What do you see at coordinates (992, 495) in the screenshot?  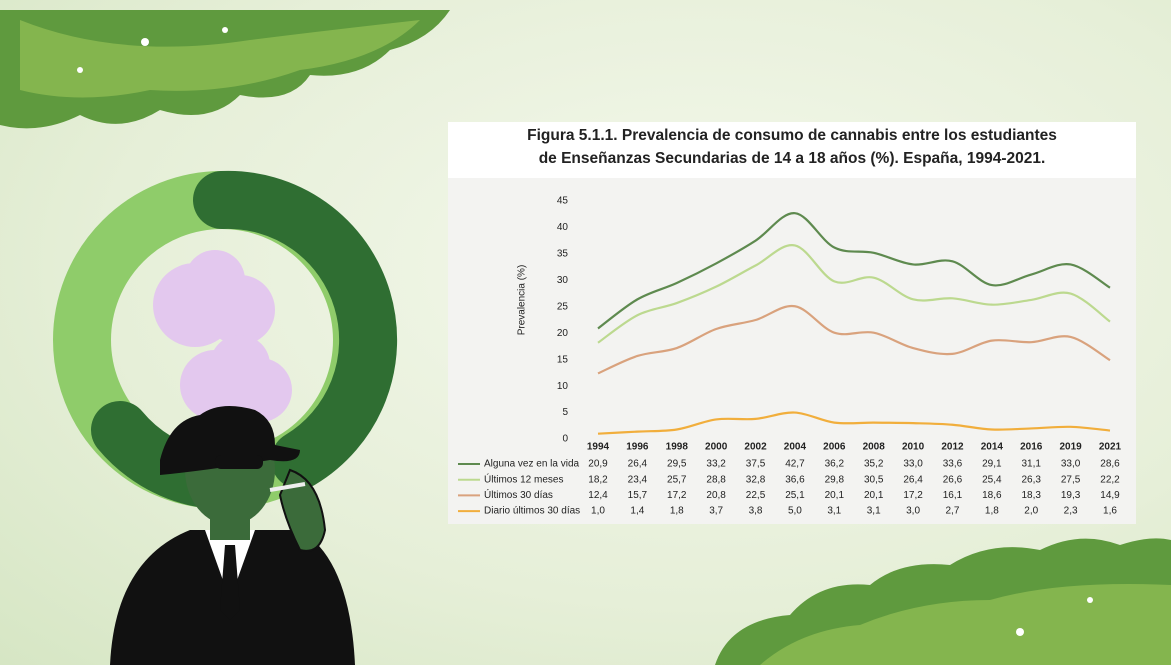 I see `table-value: 18,6` at bounding box center [992, 495].